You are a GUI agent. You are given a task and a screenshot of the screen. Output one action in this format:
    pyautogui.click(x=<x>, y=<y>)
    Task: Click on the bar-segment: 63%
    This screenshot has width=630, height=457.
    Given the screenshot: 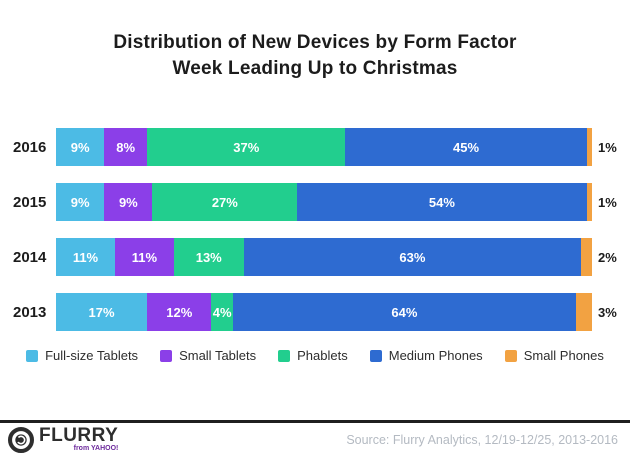 What is the action you would take?
    pyautogui.click(x=412, y=257)
    